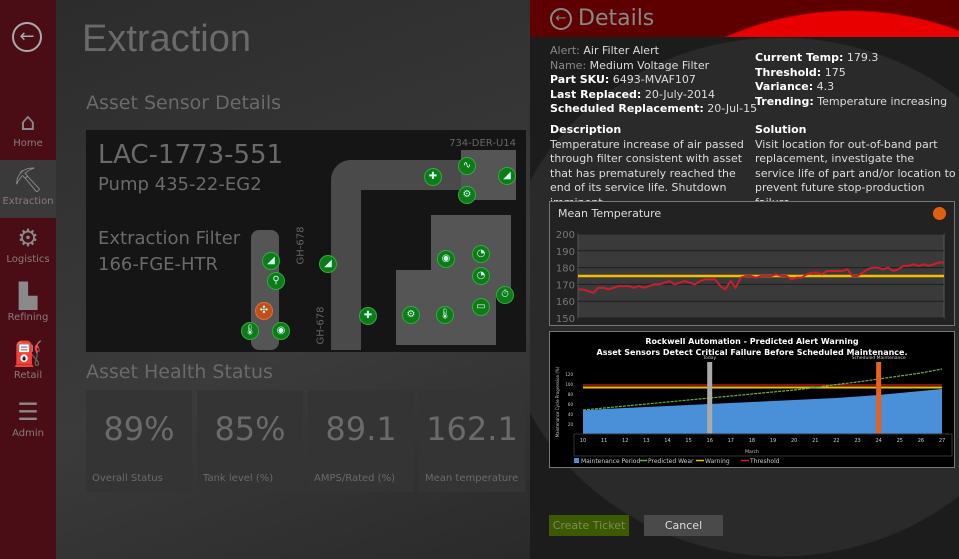 Image resolution: width=959 pixels, height=559 pixels. Describe the element at coordinates (406, 175) in the screenshot. I see `pipe` at that location.